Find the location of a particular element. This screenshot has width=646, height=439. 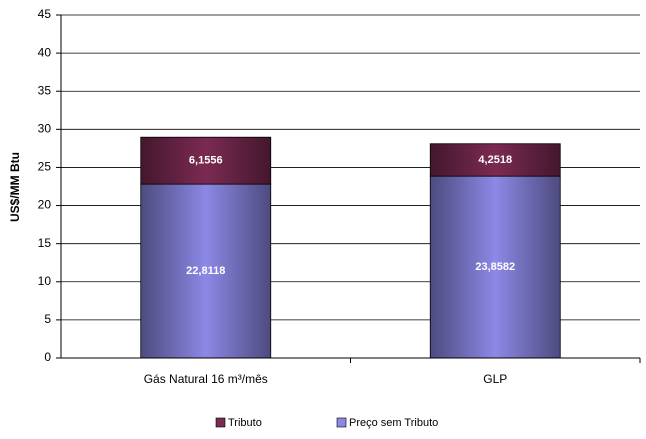

x-tick-label: GLP is located at coordinates (495, 379).